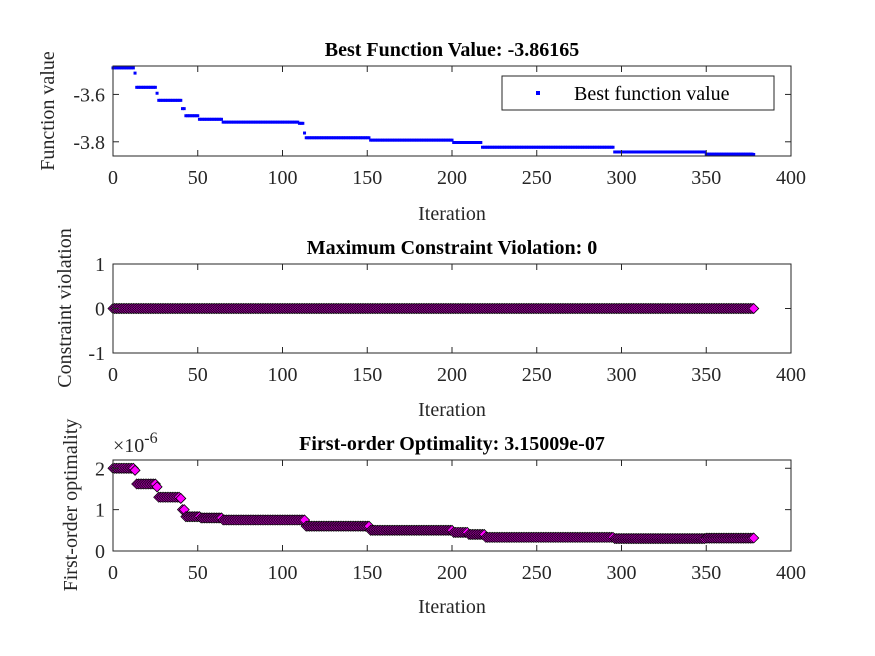 The width and height of the screenshot is (875, 656). Describe the element at coordinates (198, 375) in the screenshot. I see `x-tick-label: 50` at that location.